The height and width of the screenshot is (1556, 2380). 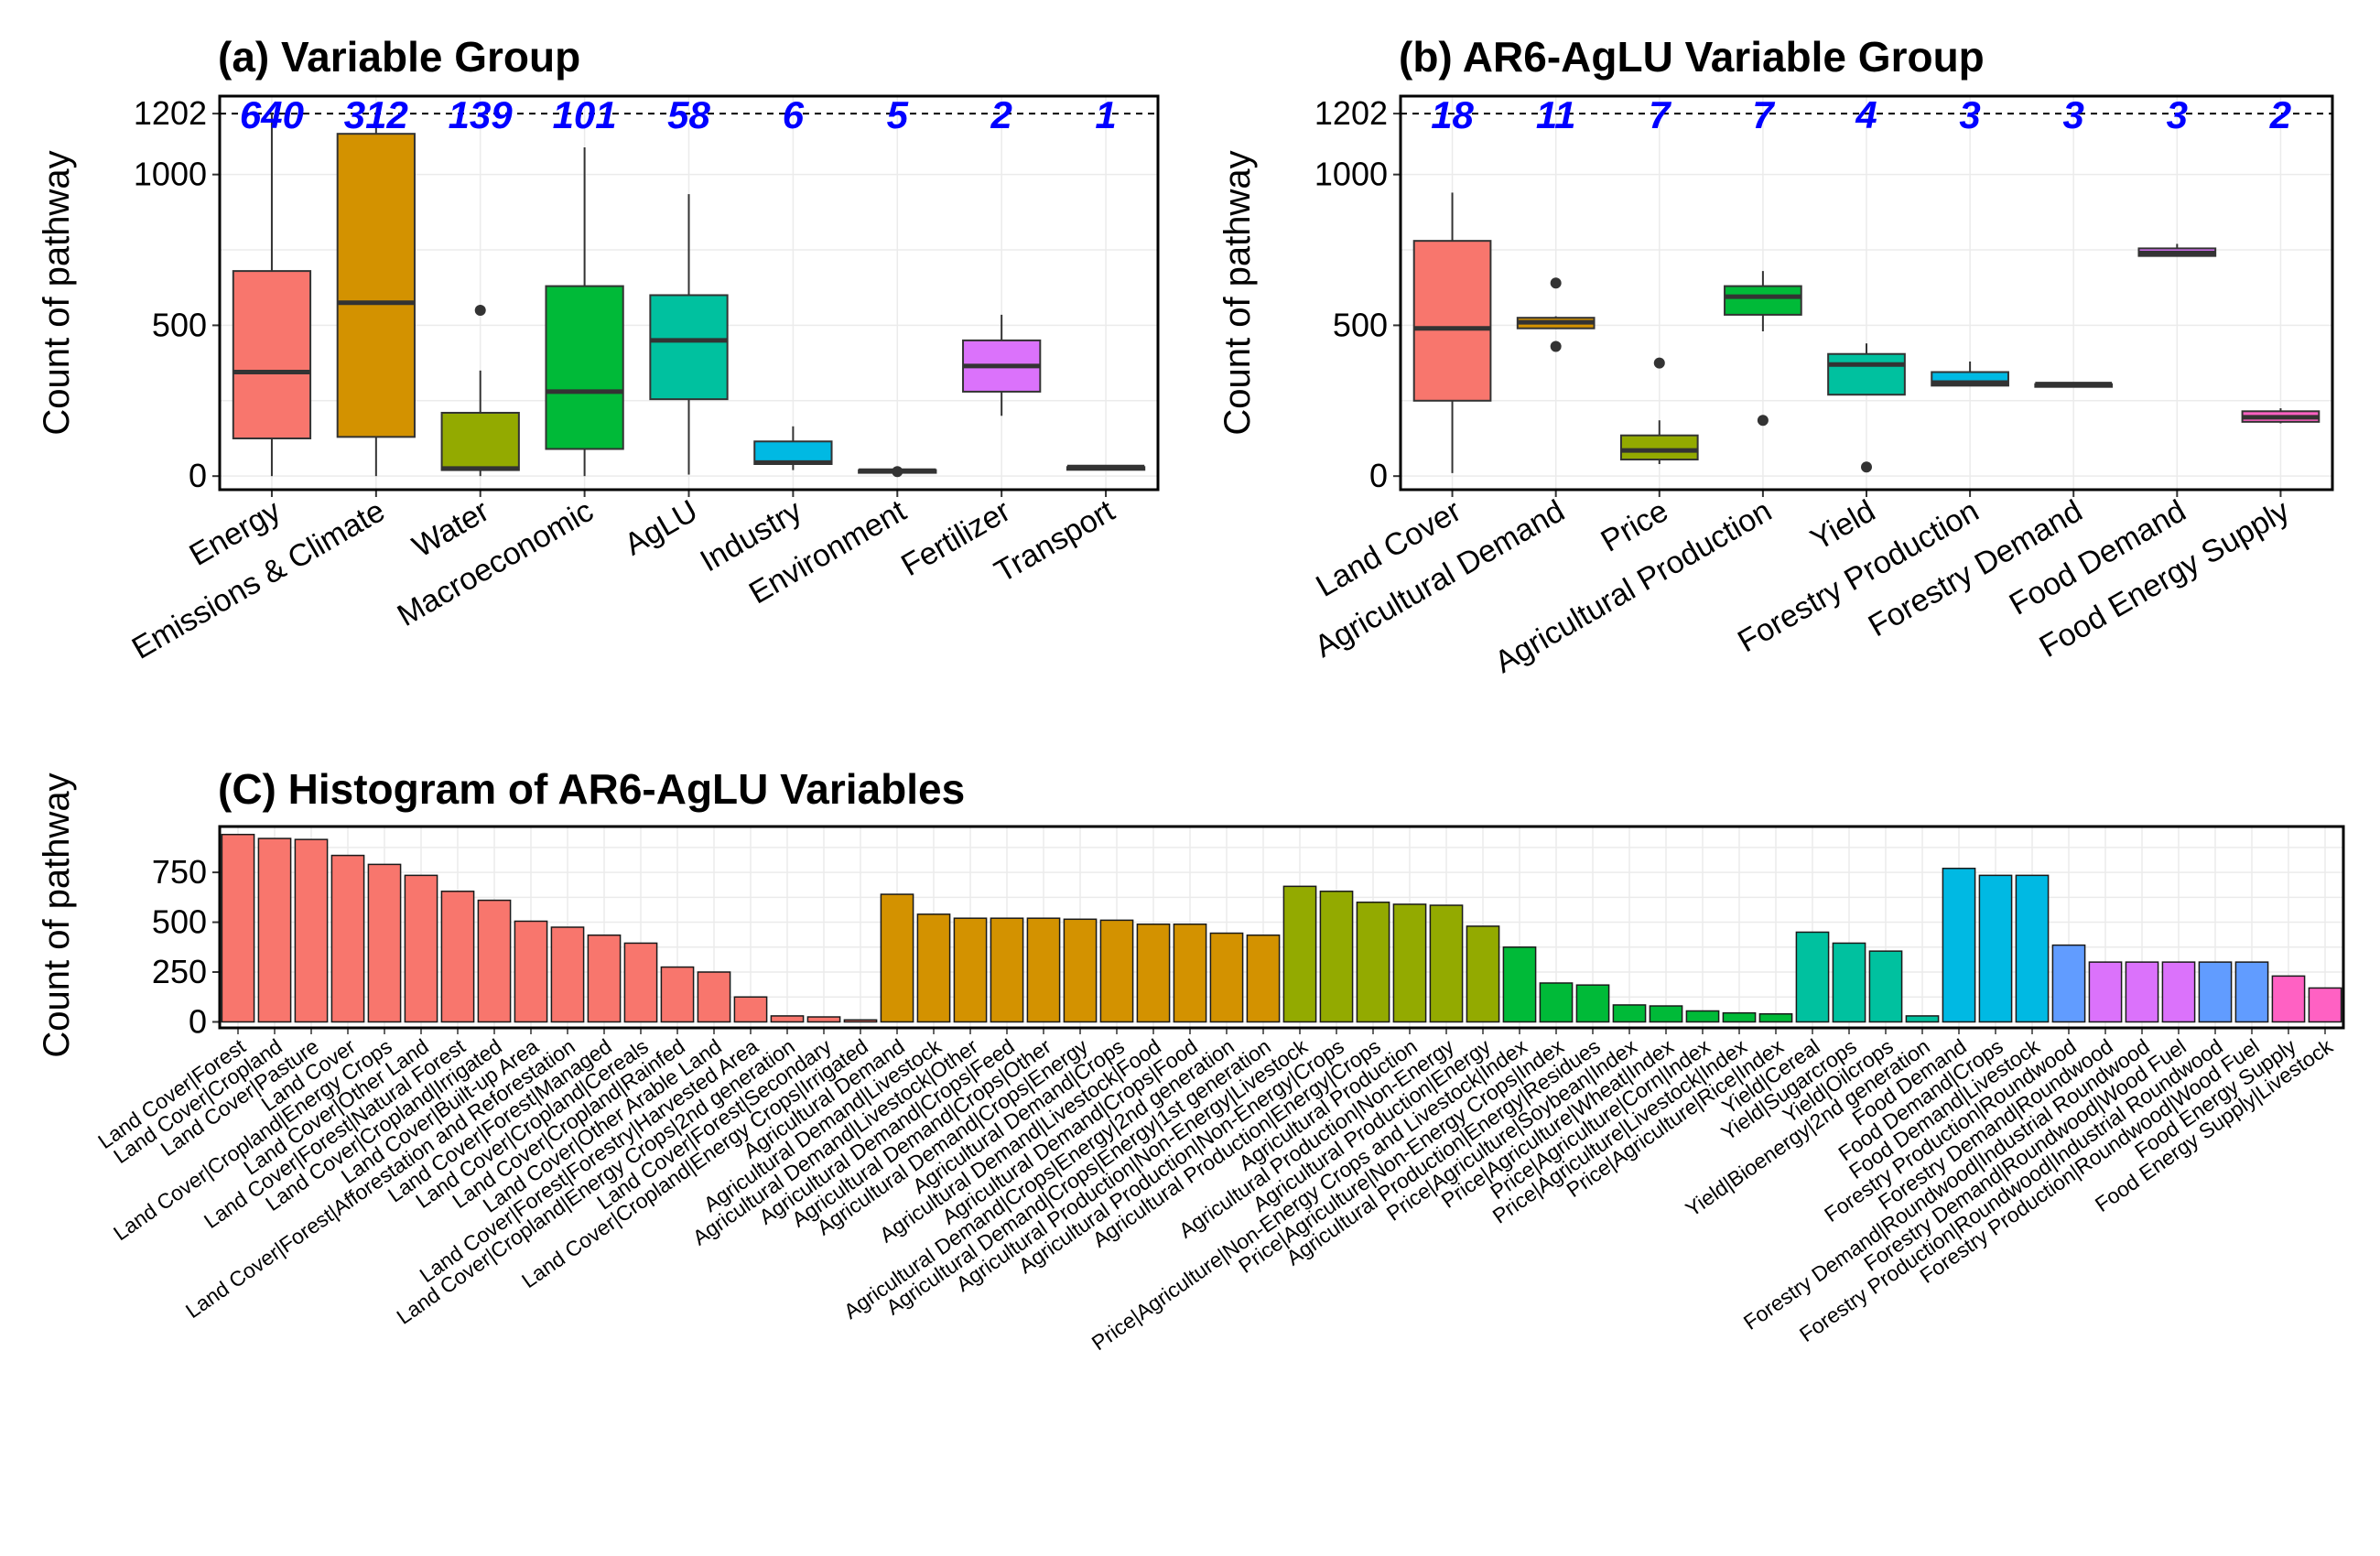 What do you see at coordinates (399, 57) in the screenshot?
I see `panel-a-title: (a) Variable Group` at bounding box center [399, 57].